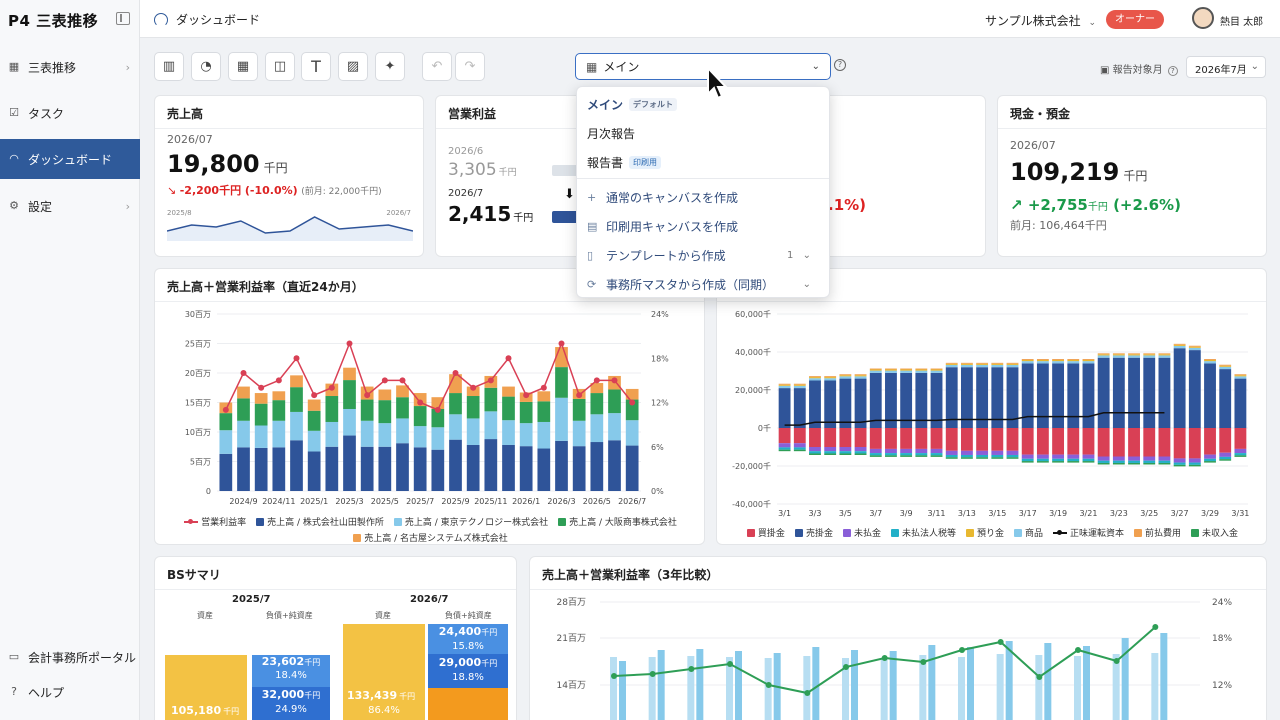 The image size is (1280, 720). I want to click on trend-down-icon: ↘, so click(172, 190).